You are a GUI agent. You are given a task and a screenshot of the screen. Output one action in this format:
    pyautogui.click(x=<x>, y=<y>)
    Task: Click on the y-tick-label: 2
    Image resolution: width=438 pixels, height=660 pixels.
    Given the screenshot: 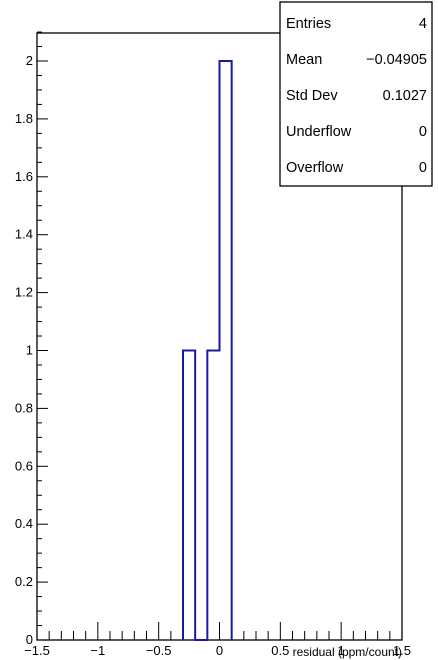 What is the action you would take?
    pyautogui.click(x=29, y=60)
    